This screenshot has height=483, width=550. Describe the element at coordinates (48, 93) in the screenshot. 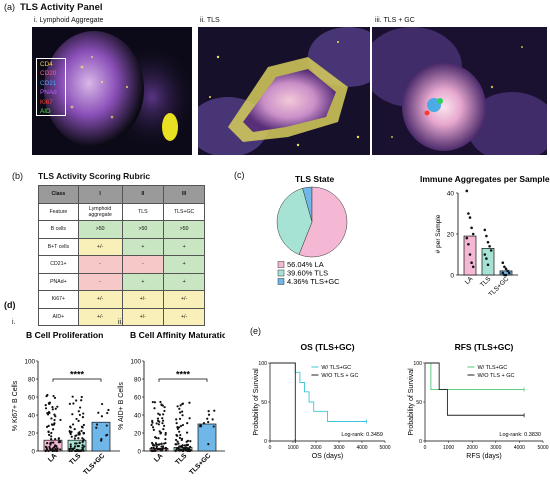

I see `legend-pnad: PNAd` at that location.